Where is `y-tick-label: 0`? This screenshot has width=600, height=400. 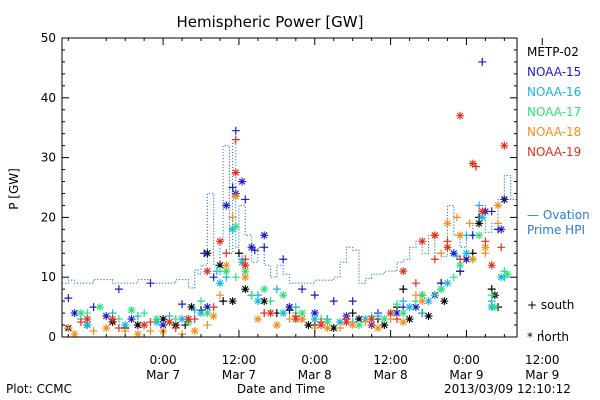 y-tick-label: 0 is located at coordinates (52, 337).